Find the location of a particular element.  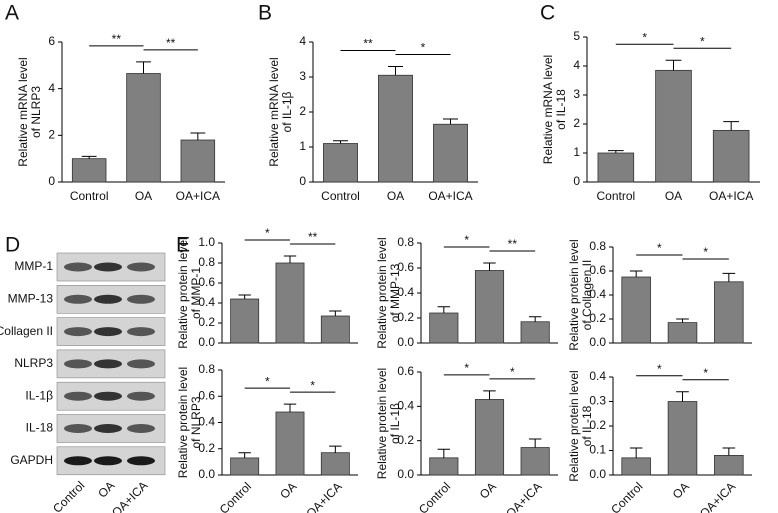

y-tick-label: 0.1 is located at coordinates (597, 450).